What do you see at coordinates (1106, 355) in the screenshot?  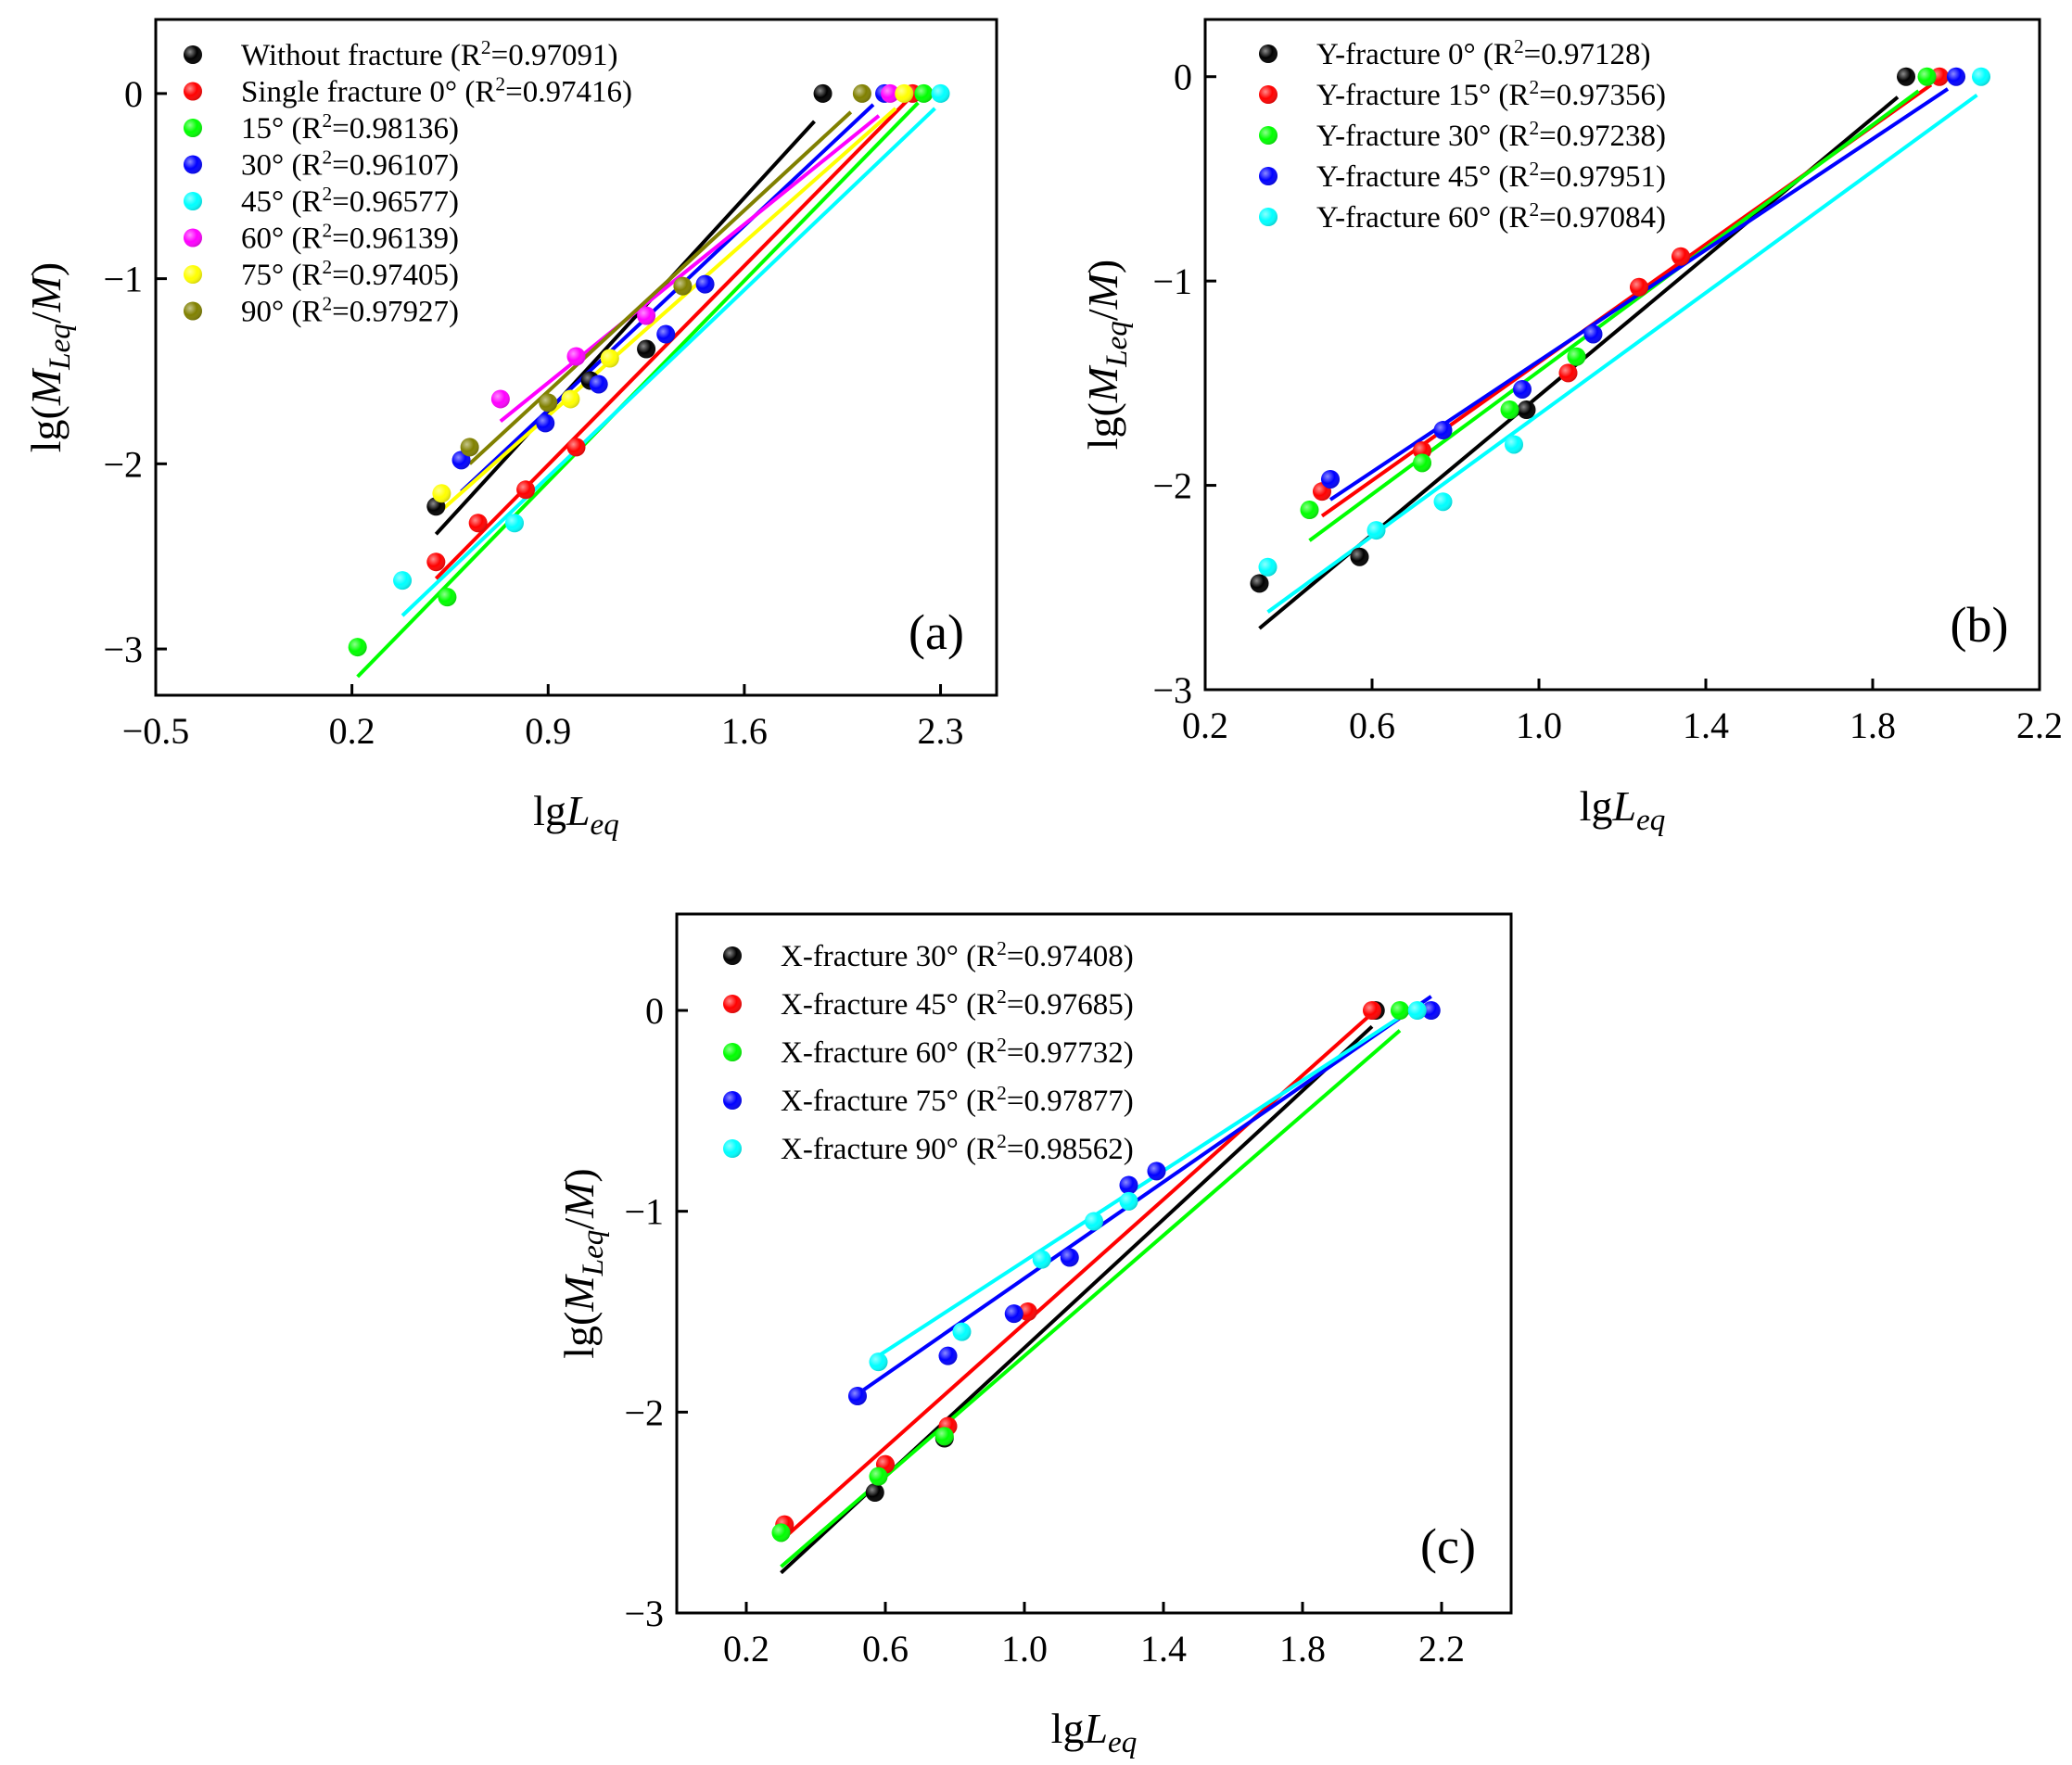 I see `y-axis-label: lg(MLeq/M)` at bounding box center [1106, 355].